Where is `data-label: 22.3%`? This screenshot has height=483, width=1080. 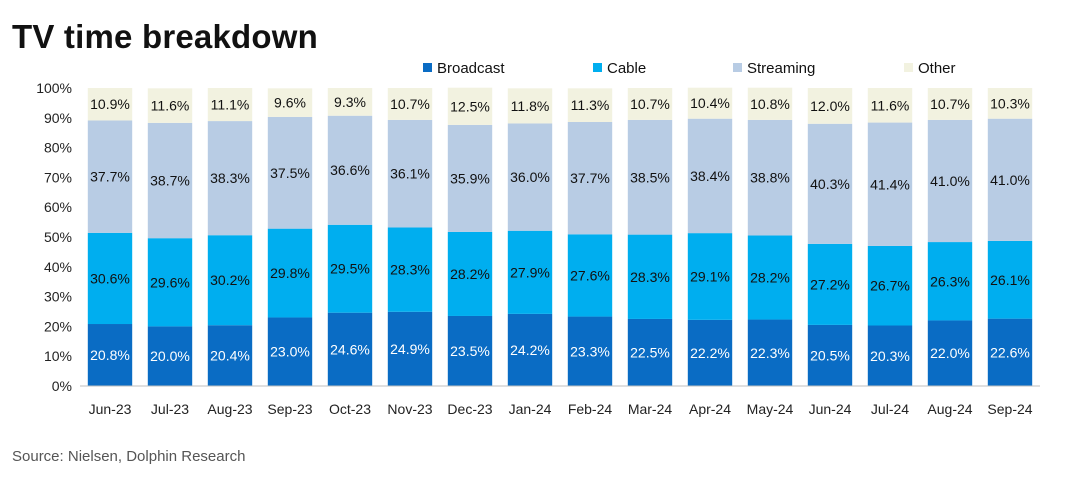
data-label: 22.3% is located at coordinates (770, 353).